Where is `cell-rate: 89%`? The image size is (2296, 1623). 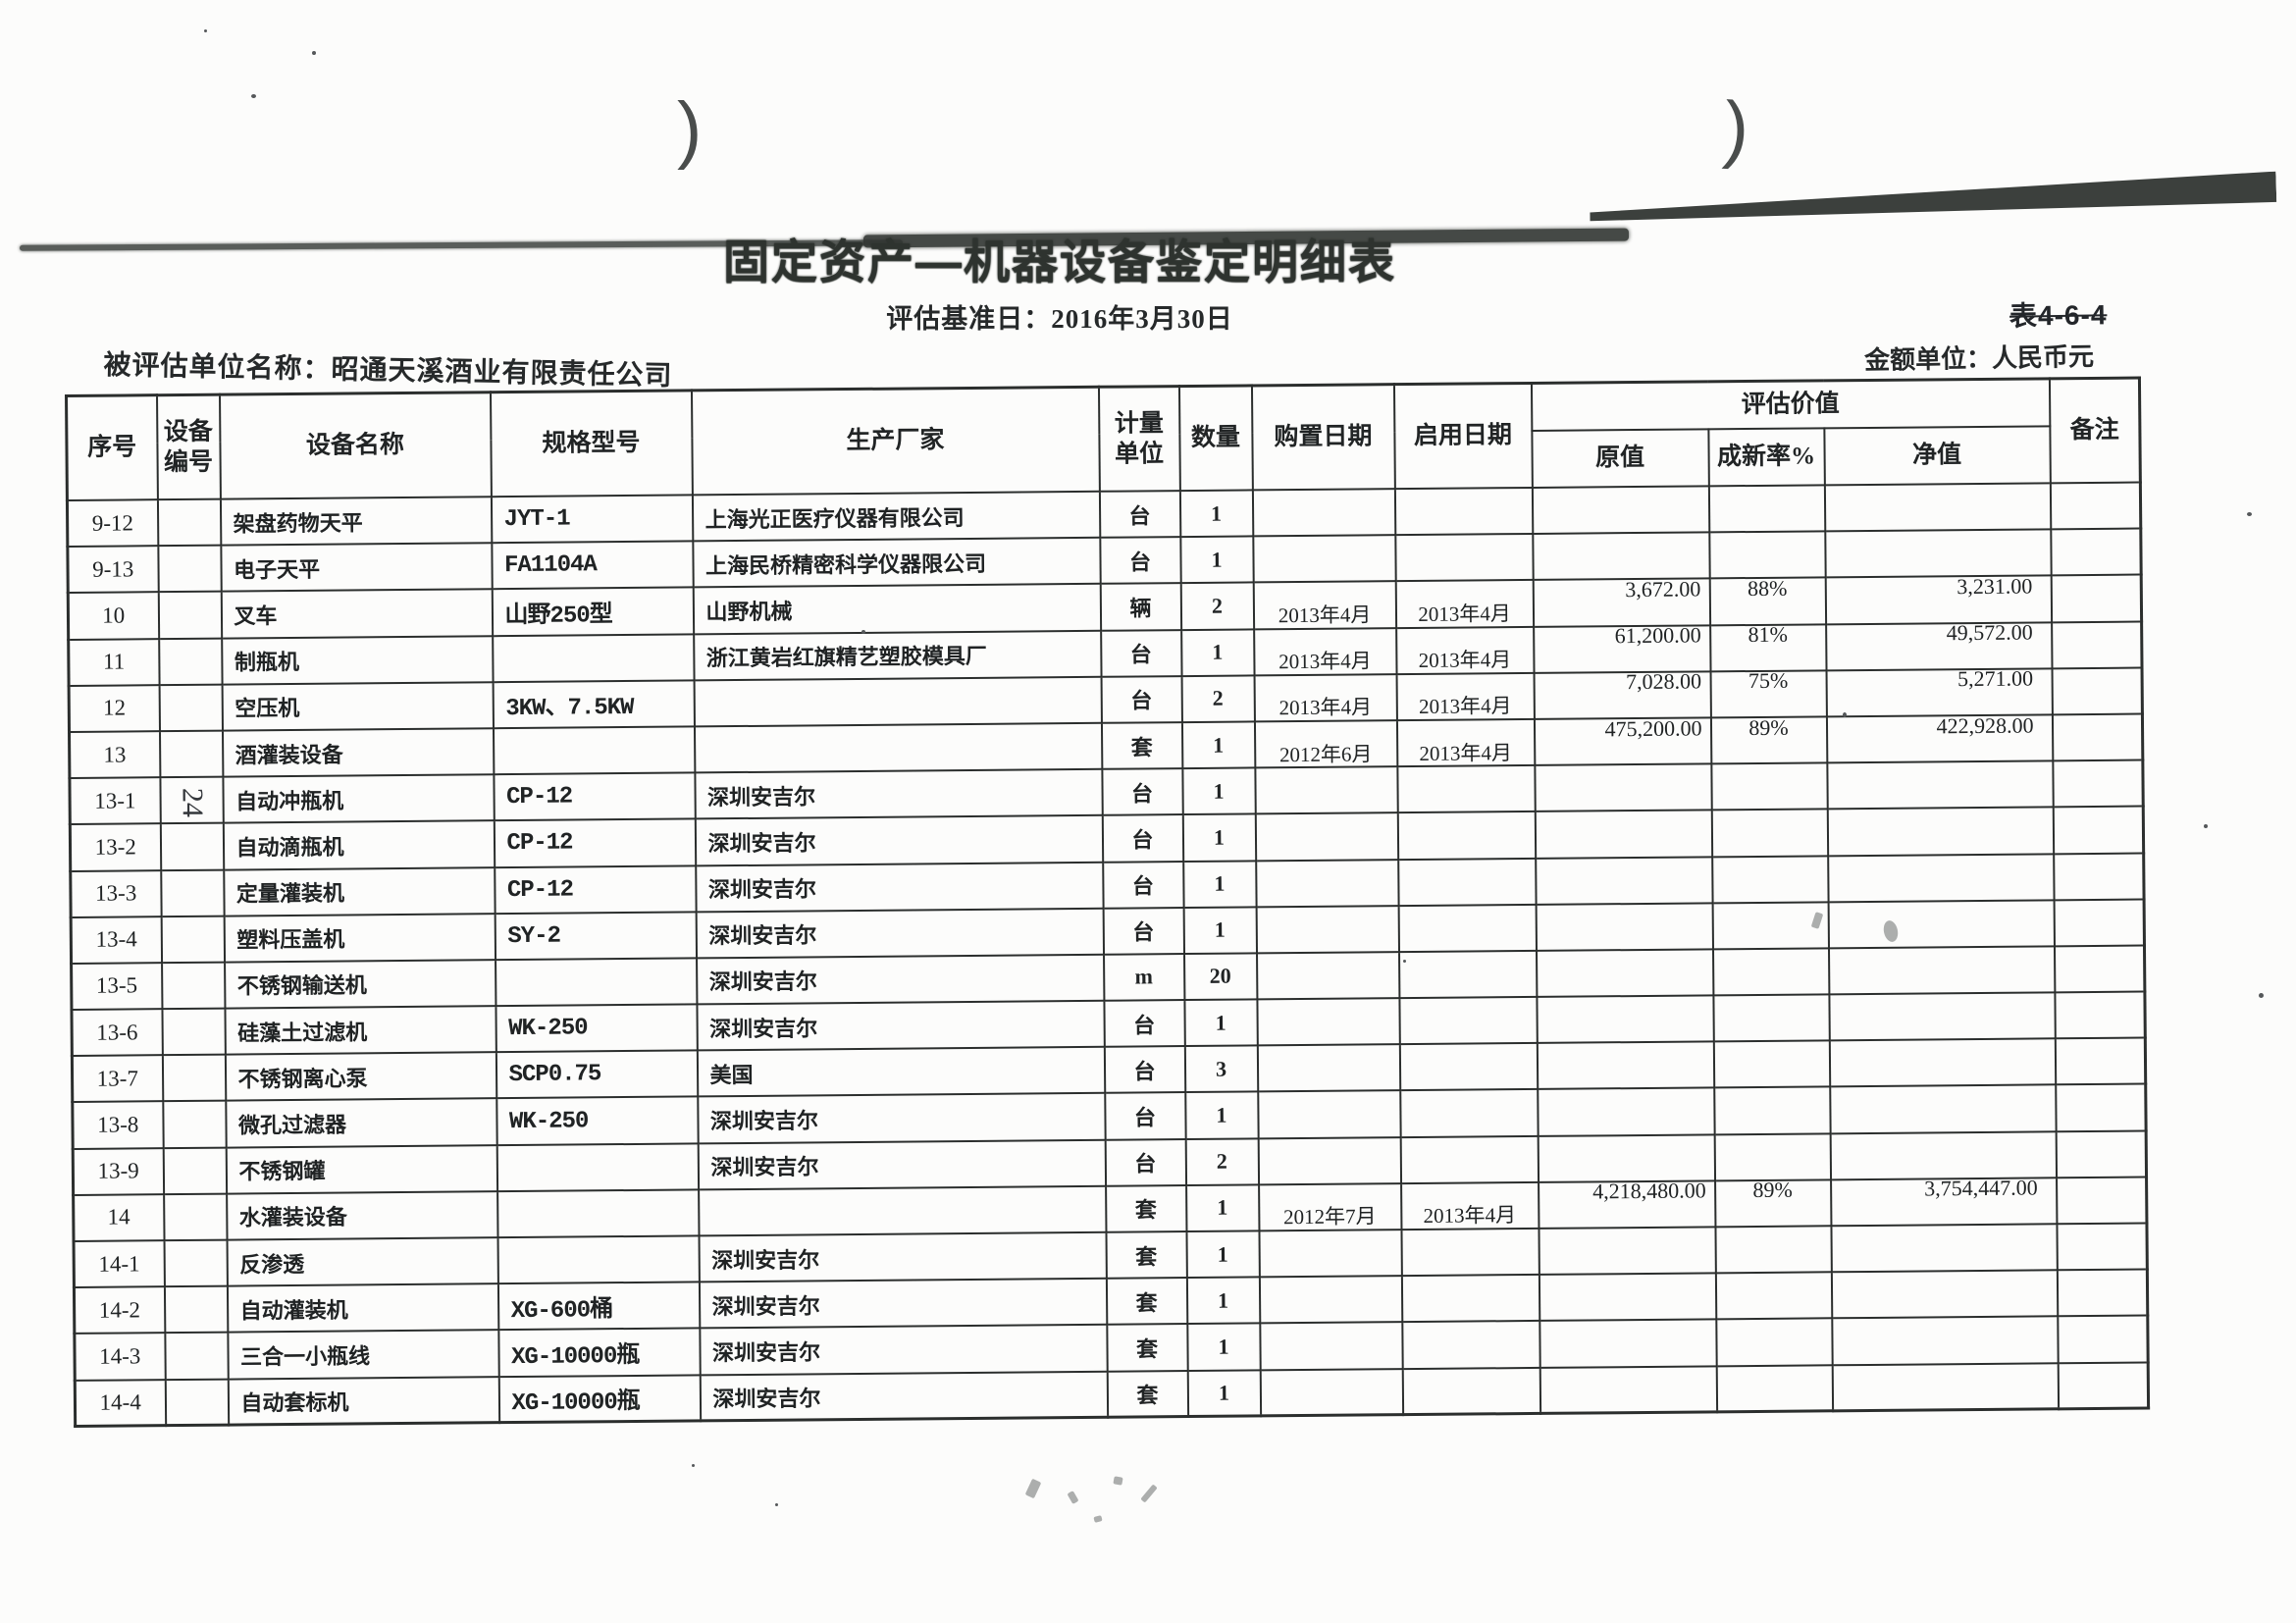
cell-rate: 89% is located at coordinates (1768, 740).